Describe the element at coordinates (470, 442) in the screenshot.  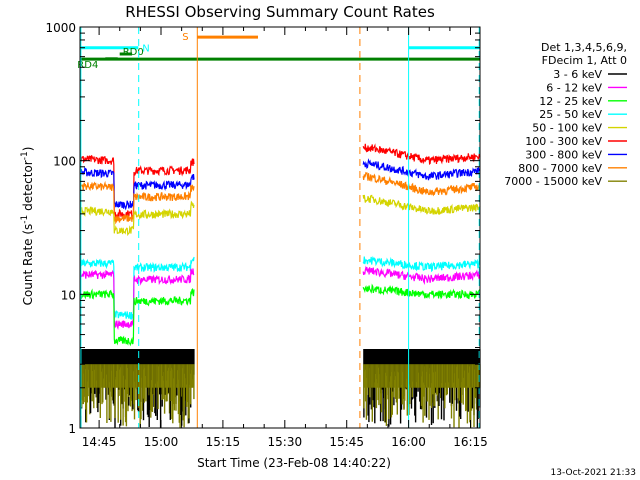
I see `x-tick-label: 16:15` at that location.